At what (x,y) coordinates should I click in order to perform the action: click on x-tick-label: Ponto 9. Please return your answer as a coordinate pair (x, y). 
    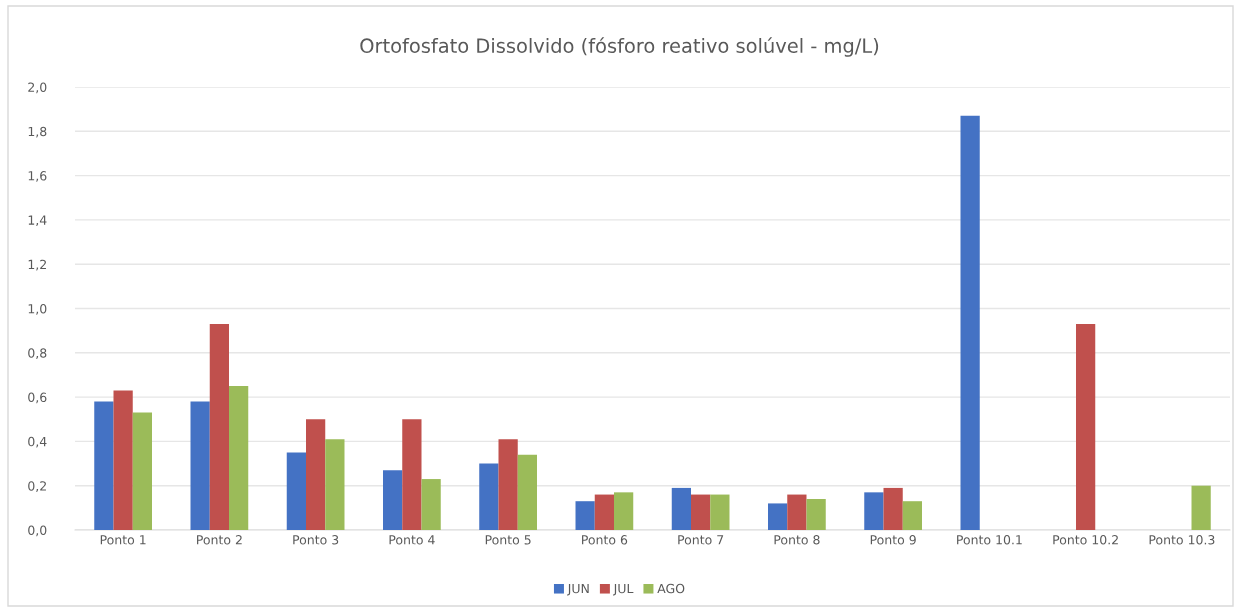
    Looking at the image, I should click on (893, 540).